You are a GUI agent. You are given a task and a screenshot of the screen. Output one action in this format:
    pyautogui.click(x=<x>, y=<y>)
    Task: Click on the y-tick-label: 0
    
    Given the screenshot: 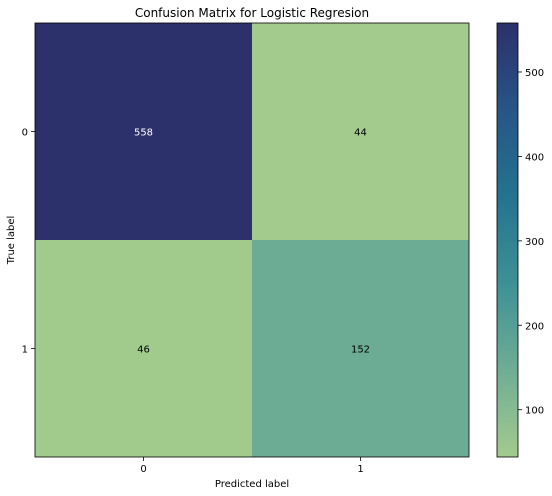 What is the action you would take?
    pyautogui.click(x=25, y=133)
    